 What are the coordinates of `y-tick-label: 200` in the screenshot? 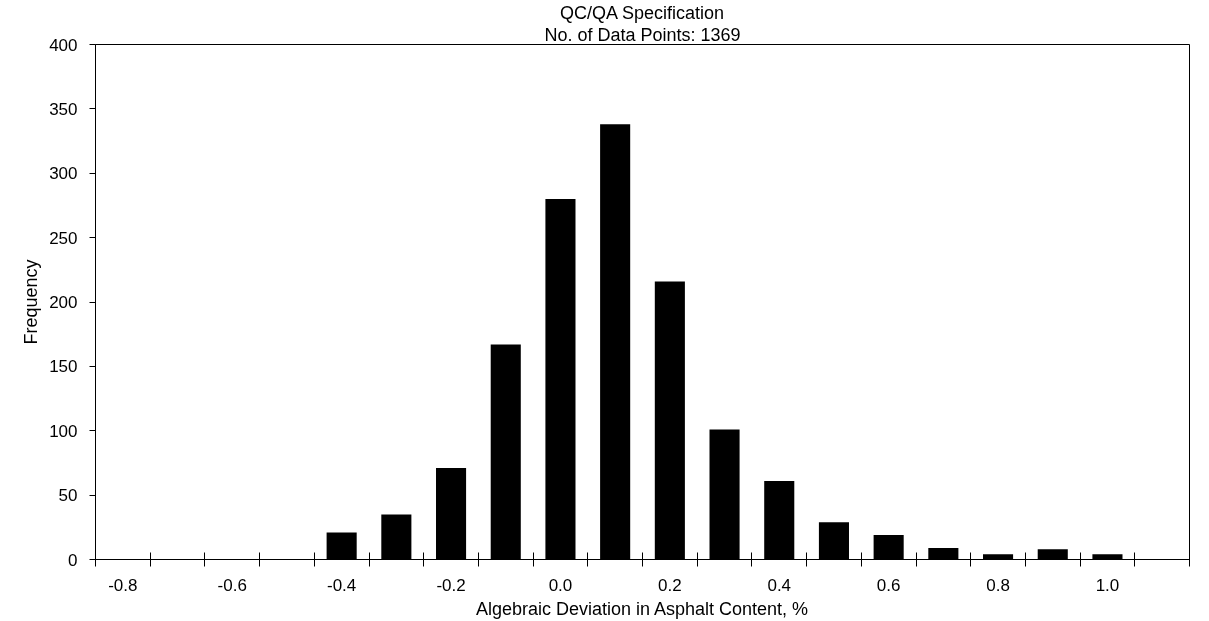 It's located at (63, 302).